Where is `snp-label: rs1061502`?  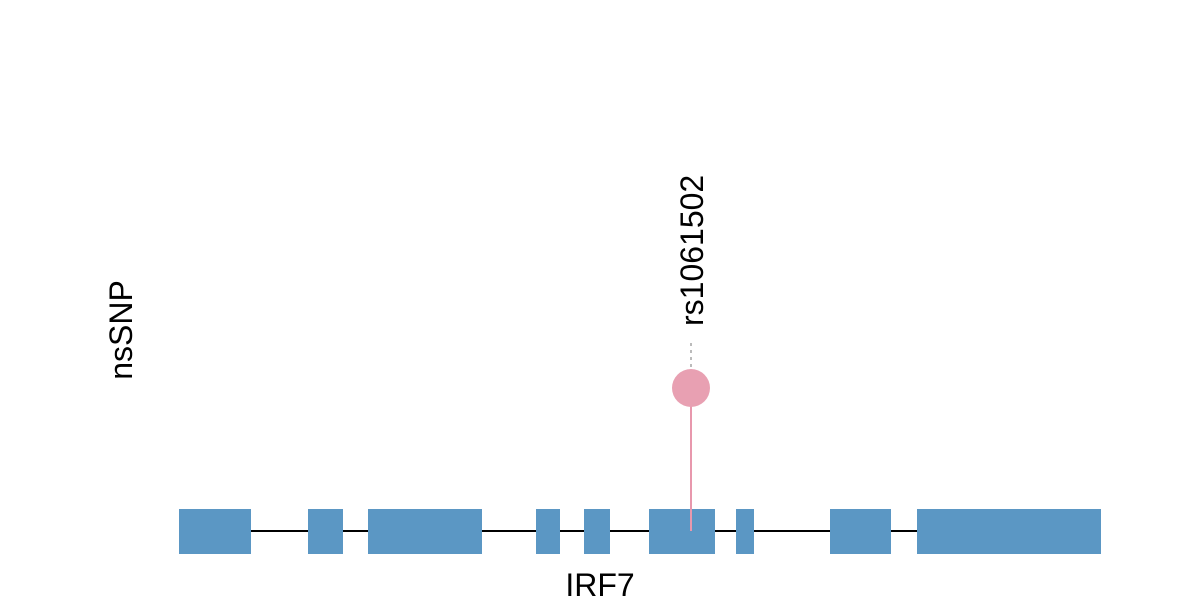 snp-label: rs1061502 is located at coordinates (692, 250).